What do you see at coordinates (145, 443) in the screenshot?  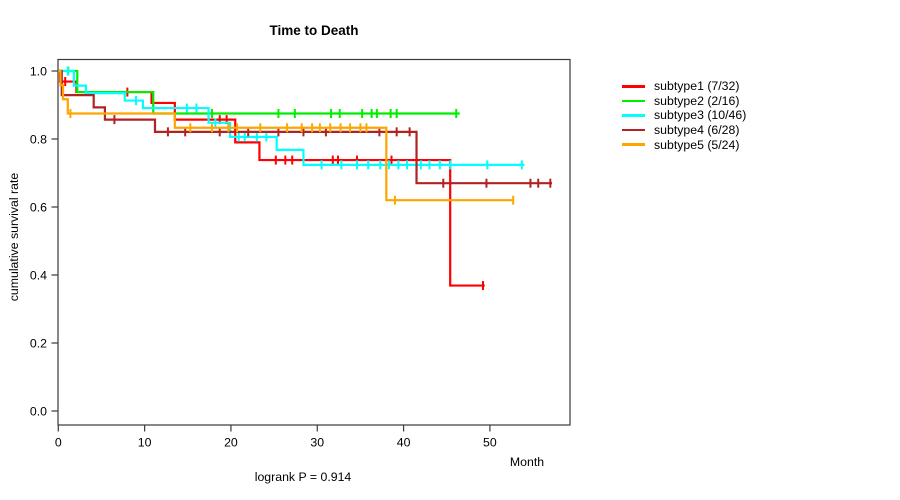 I see `x-tick-label: 10` at bounding box center [145, 443].